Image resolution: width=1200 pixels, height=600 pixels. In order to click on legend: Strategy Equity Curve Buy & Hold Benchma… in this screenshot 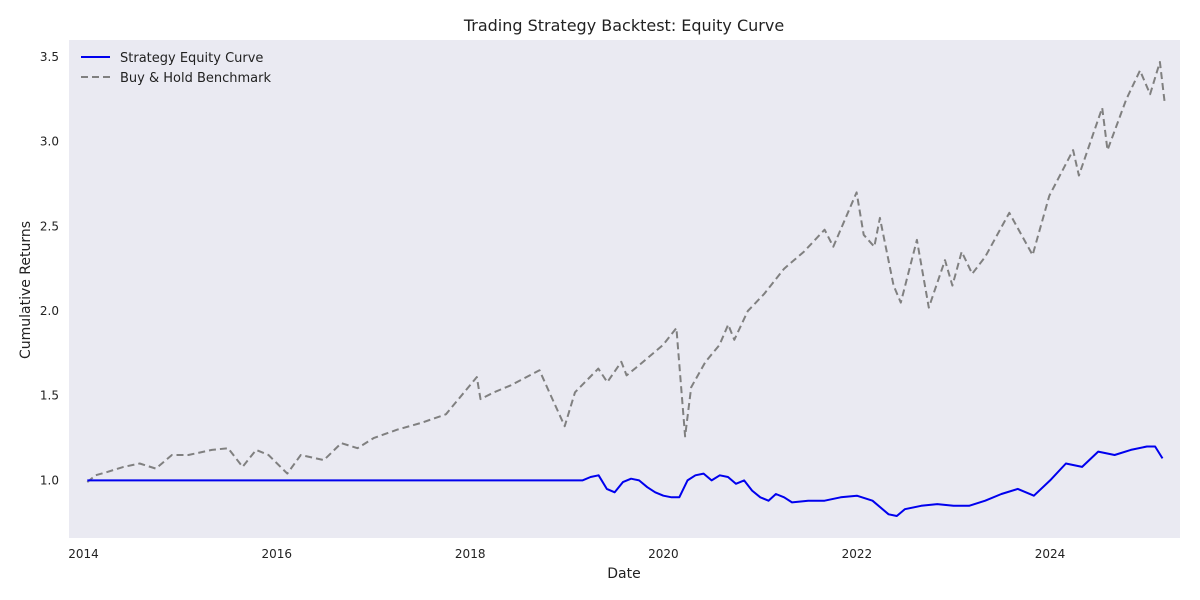, I will do `click(176, 68)`.